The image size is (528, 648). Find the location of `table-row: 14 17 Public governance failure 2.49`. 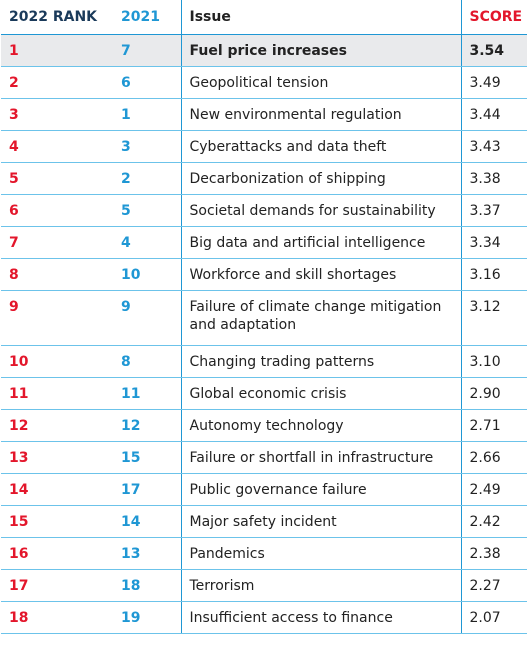

table-row: 14 17 Public governance failure 2.49 is located at coordinates (264, 489).